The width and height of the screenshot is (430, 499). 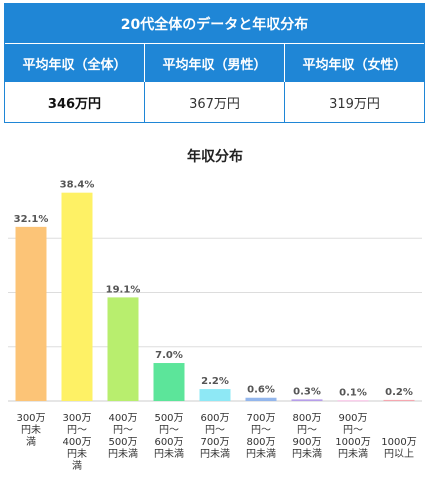 I want to click on category-label-2: 300万円〜 400万円未満, so click(x=76, y=442).